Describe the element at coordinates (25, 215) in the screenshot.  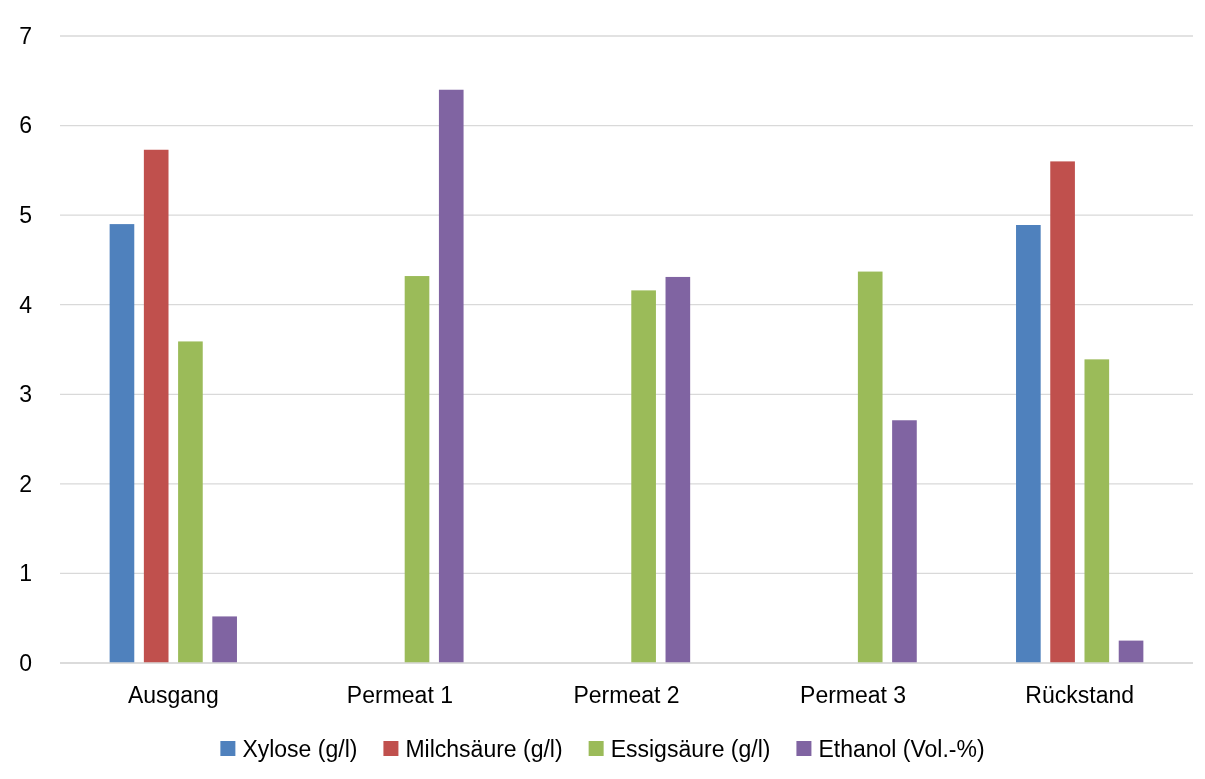
I see `y-tick-label: 5` at that location.